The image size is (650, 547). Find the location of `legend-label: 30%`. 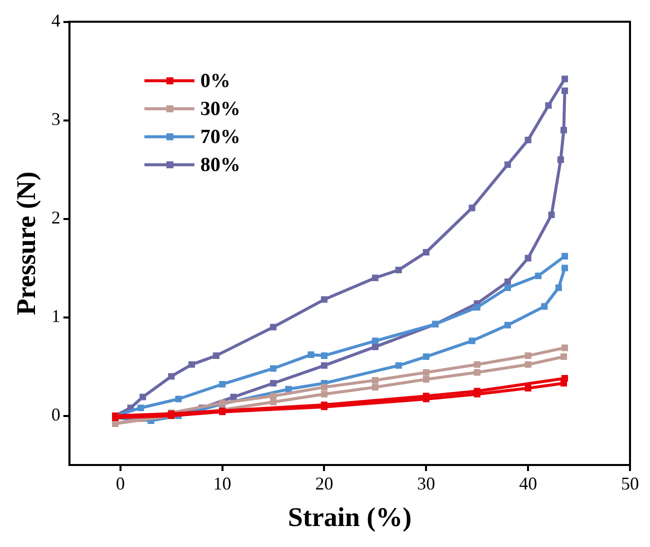

legend-label: 30% is located at coordinates (220, 109).